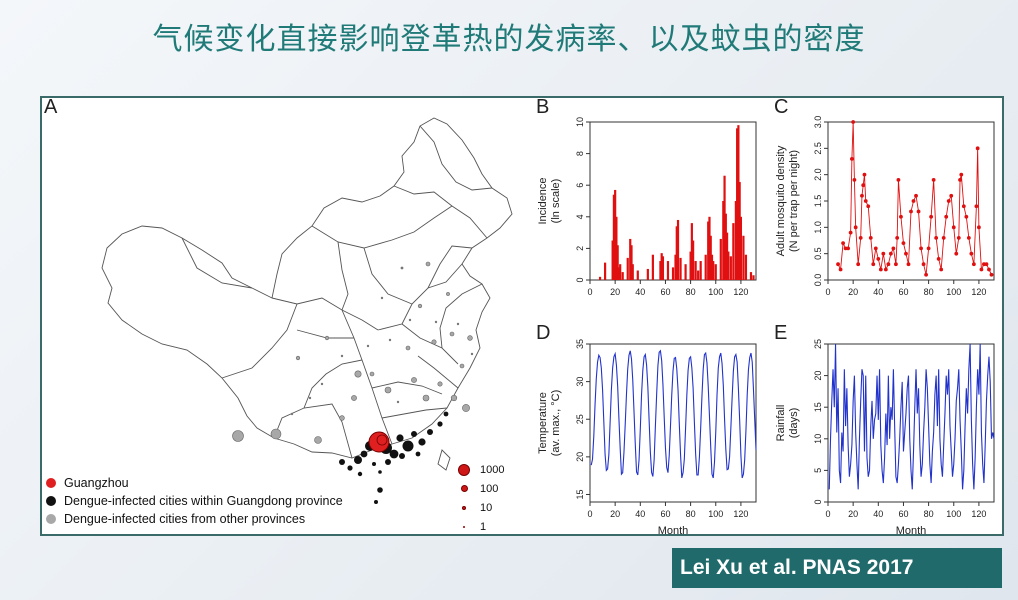 The image size is (1018, 600). Describe the element at coordinates (911, 530) in the screenshot. I see `x-axis-label: Month` at that location.